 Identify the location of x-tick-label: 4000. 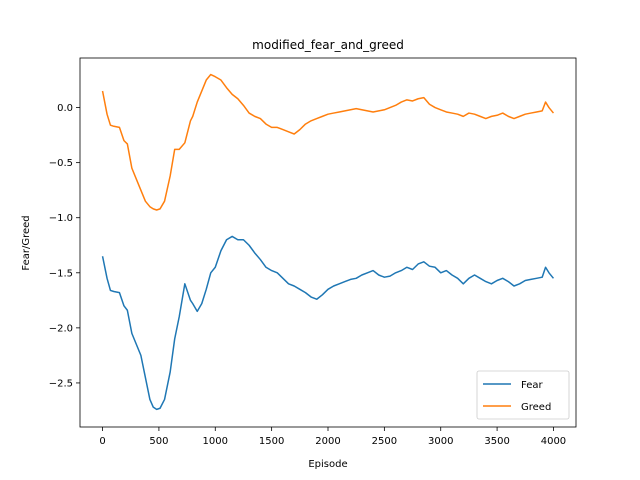
(553, 441).